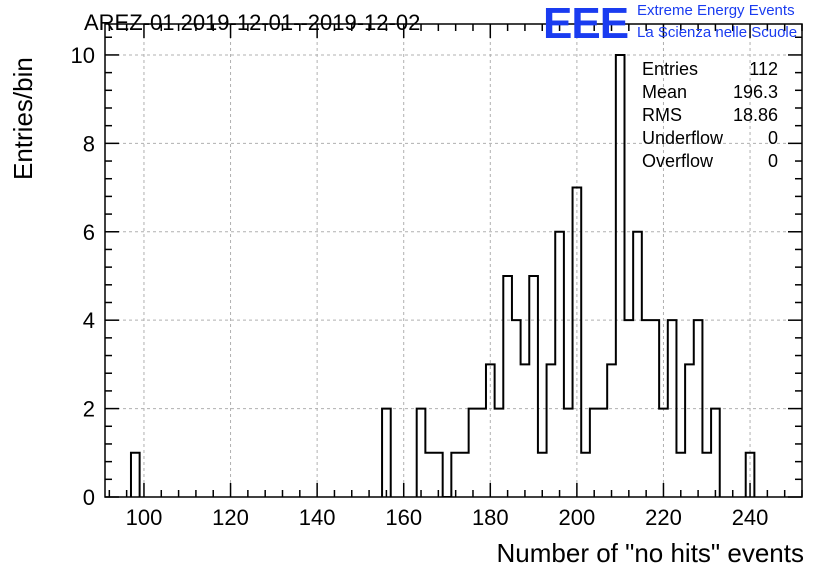 The image size is (836, 572). What do you see at coordinates (750, 517) in the screenshot?
I see `x-tick-label: 240` at bounding box center [750, 517].